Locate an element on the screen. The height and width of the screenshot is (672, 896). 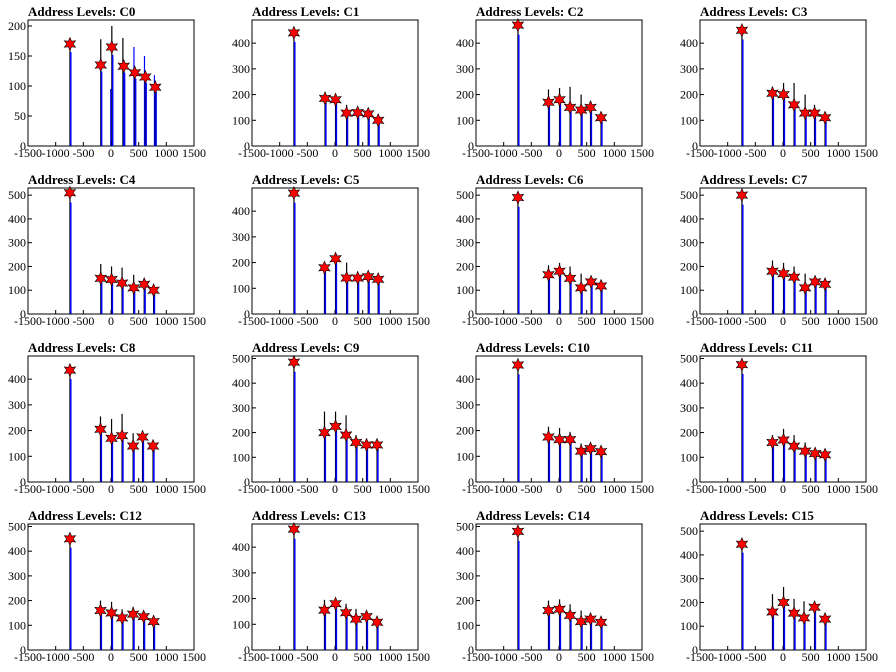
chart-plot: 0 100 200 300 400 -1500 -1000 -500 0 500 1000 1500 is located at coordinates (331, 256).